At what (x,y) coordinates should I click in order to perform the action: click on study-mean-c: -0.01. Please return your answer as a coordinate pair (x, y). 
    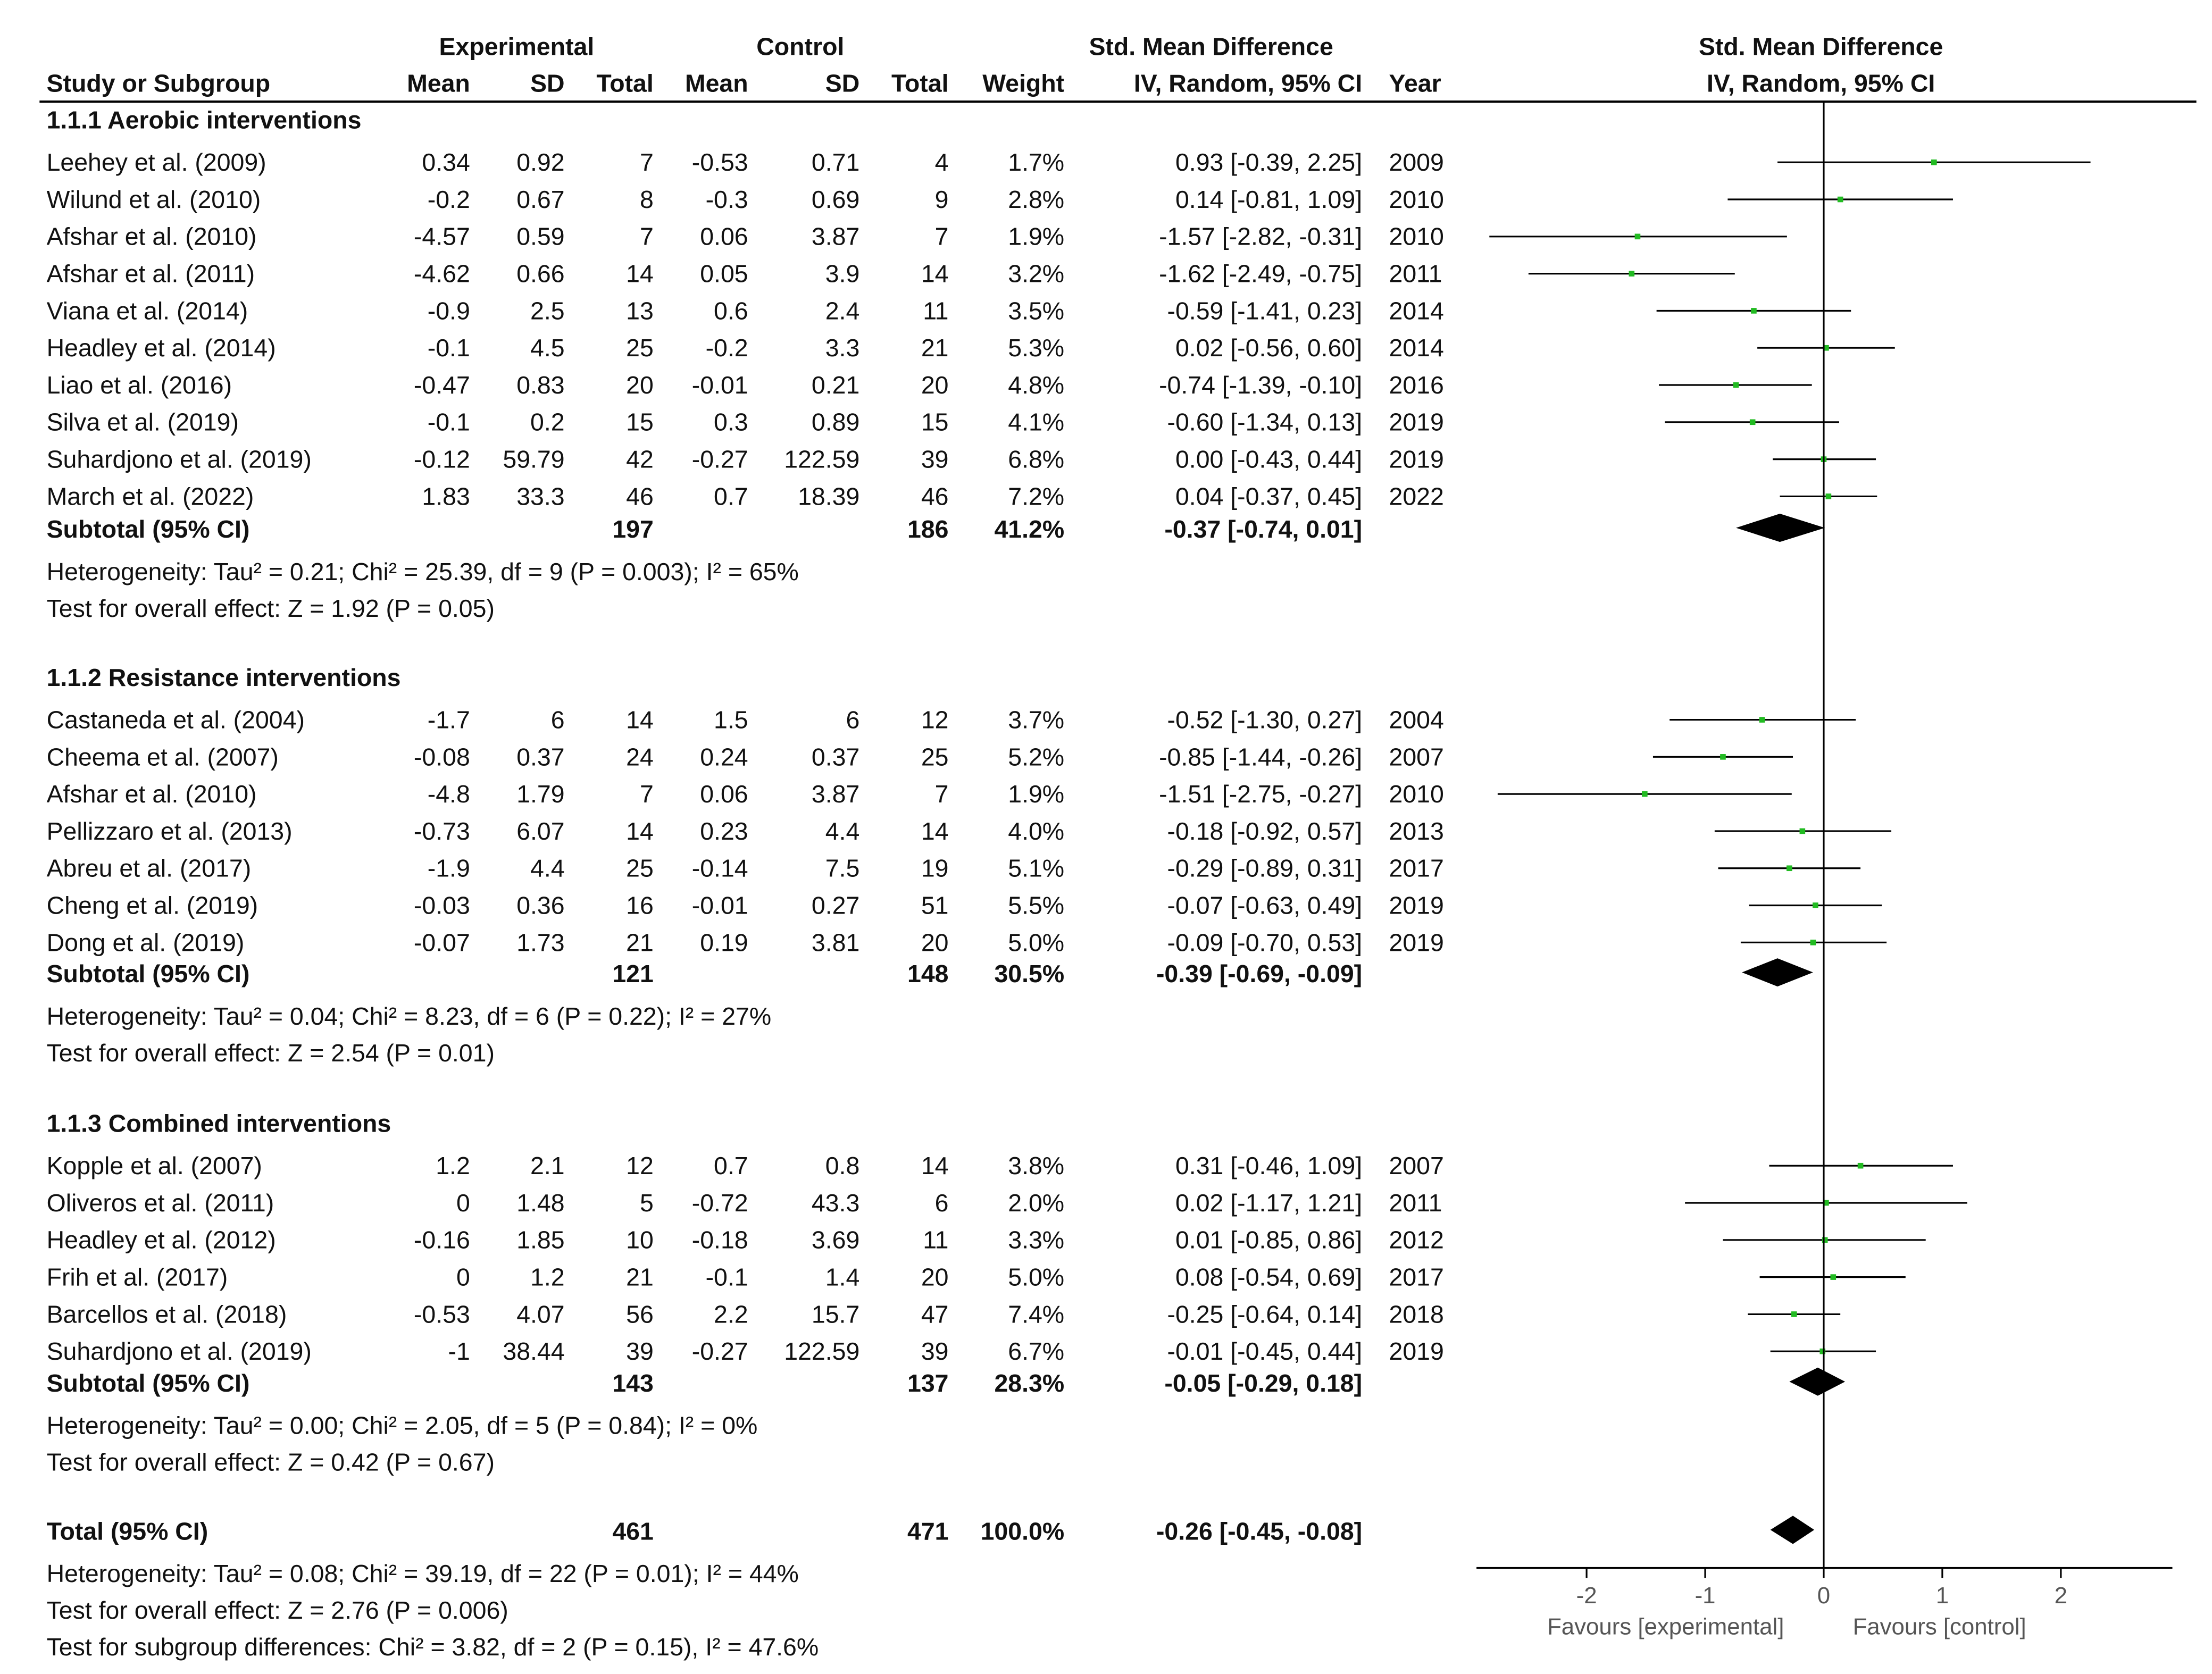
    Looking at the image, I should click on (720, 905).